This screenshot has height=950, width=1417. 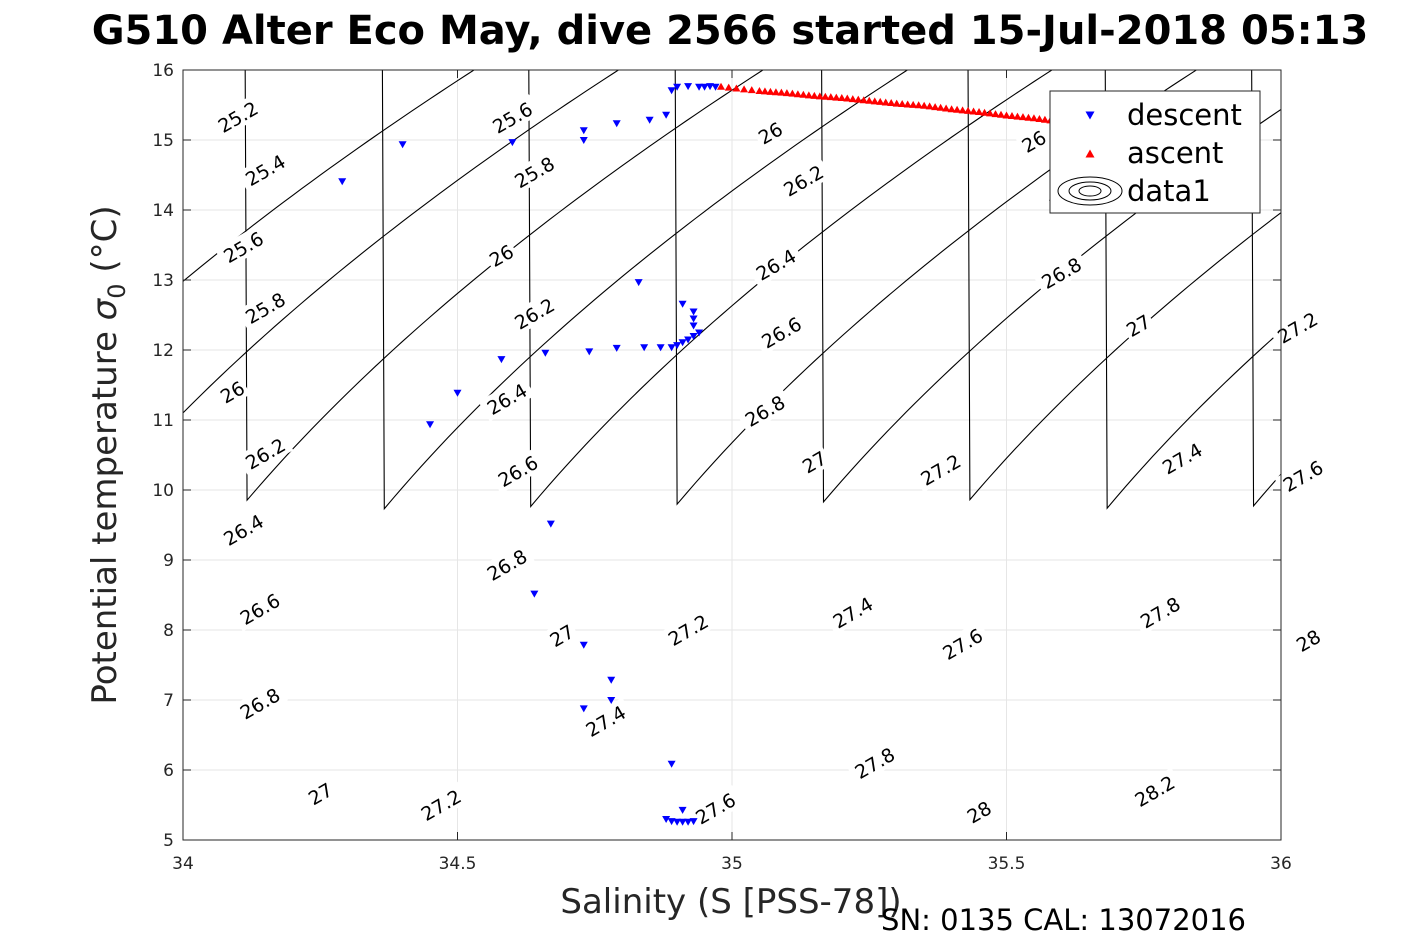 I want to click on legend-contour-ring-middle, so click(x=1090, y=191).